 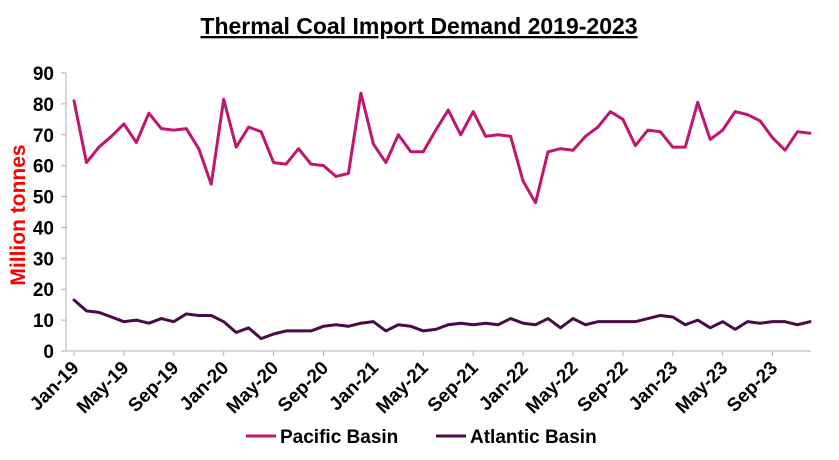 What do you see at coordinates (18, 214) in the screenshot?
I see `y-axis-label: Million tonnes` at bounding box center [18, 214].